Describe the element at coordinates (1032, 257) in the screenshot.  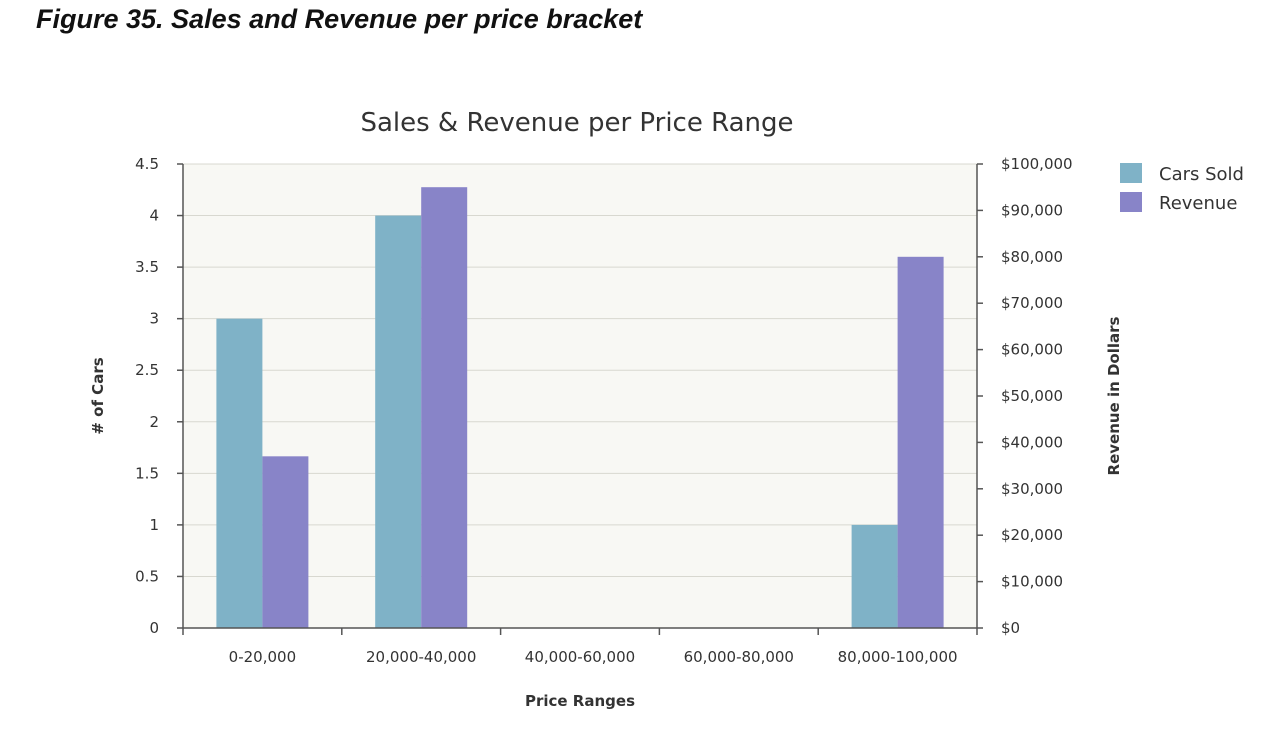
I see `y2-tick-label: $80,000` at that location.